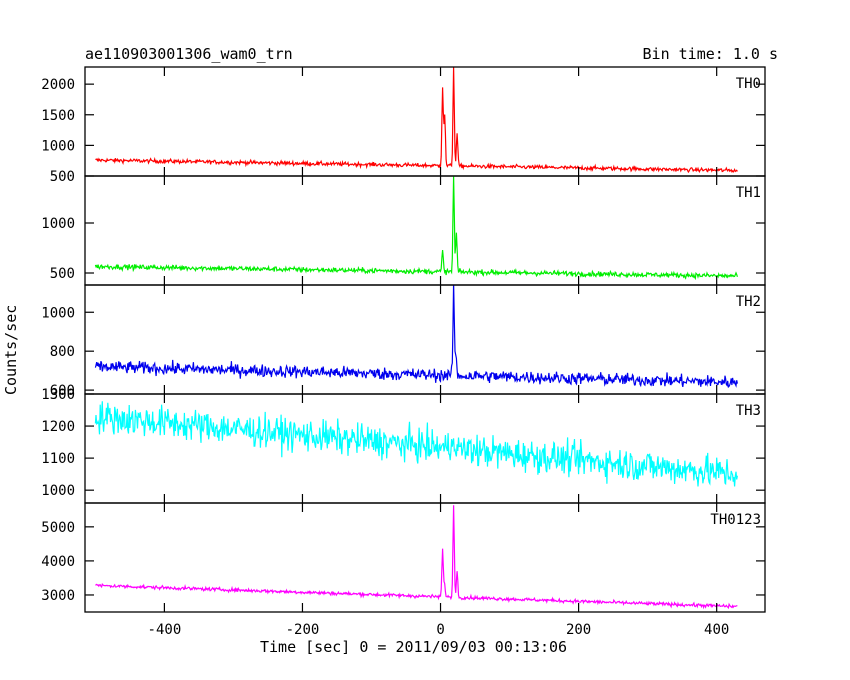 This screenshot has height=680, width=850. Describe the element at coordinates (440, 630) in the screenshot. I see `x-tick-label: 0` at that location.